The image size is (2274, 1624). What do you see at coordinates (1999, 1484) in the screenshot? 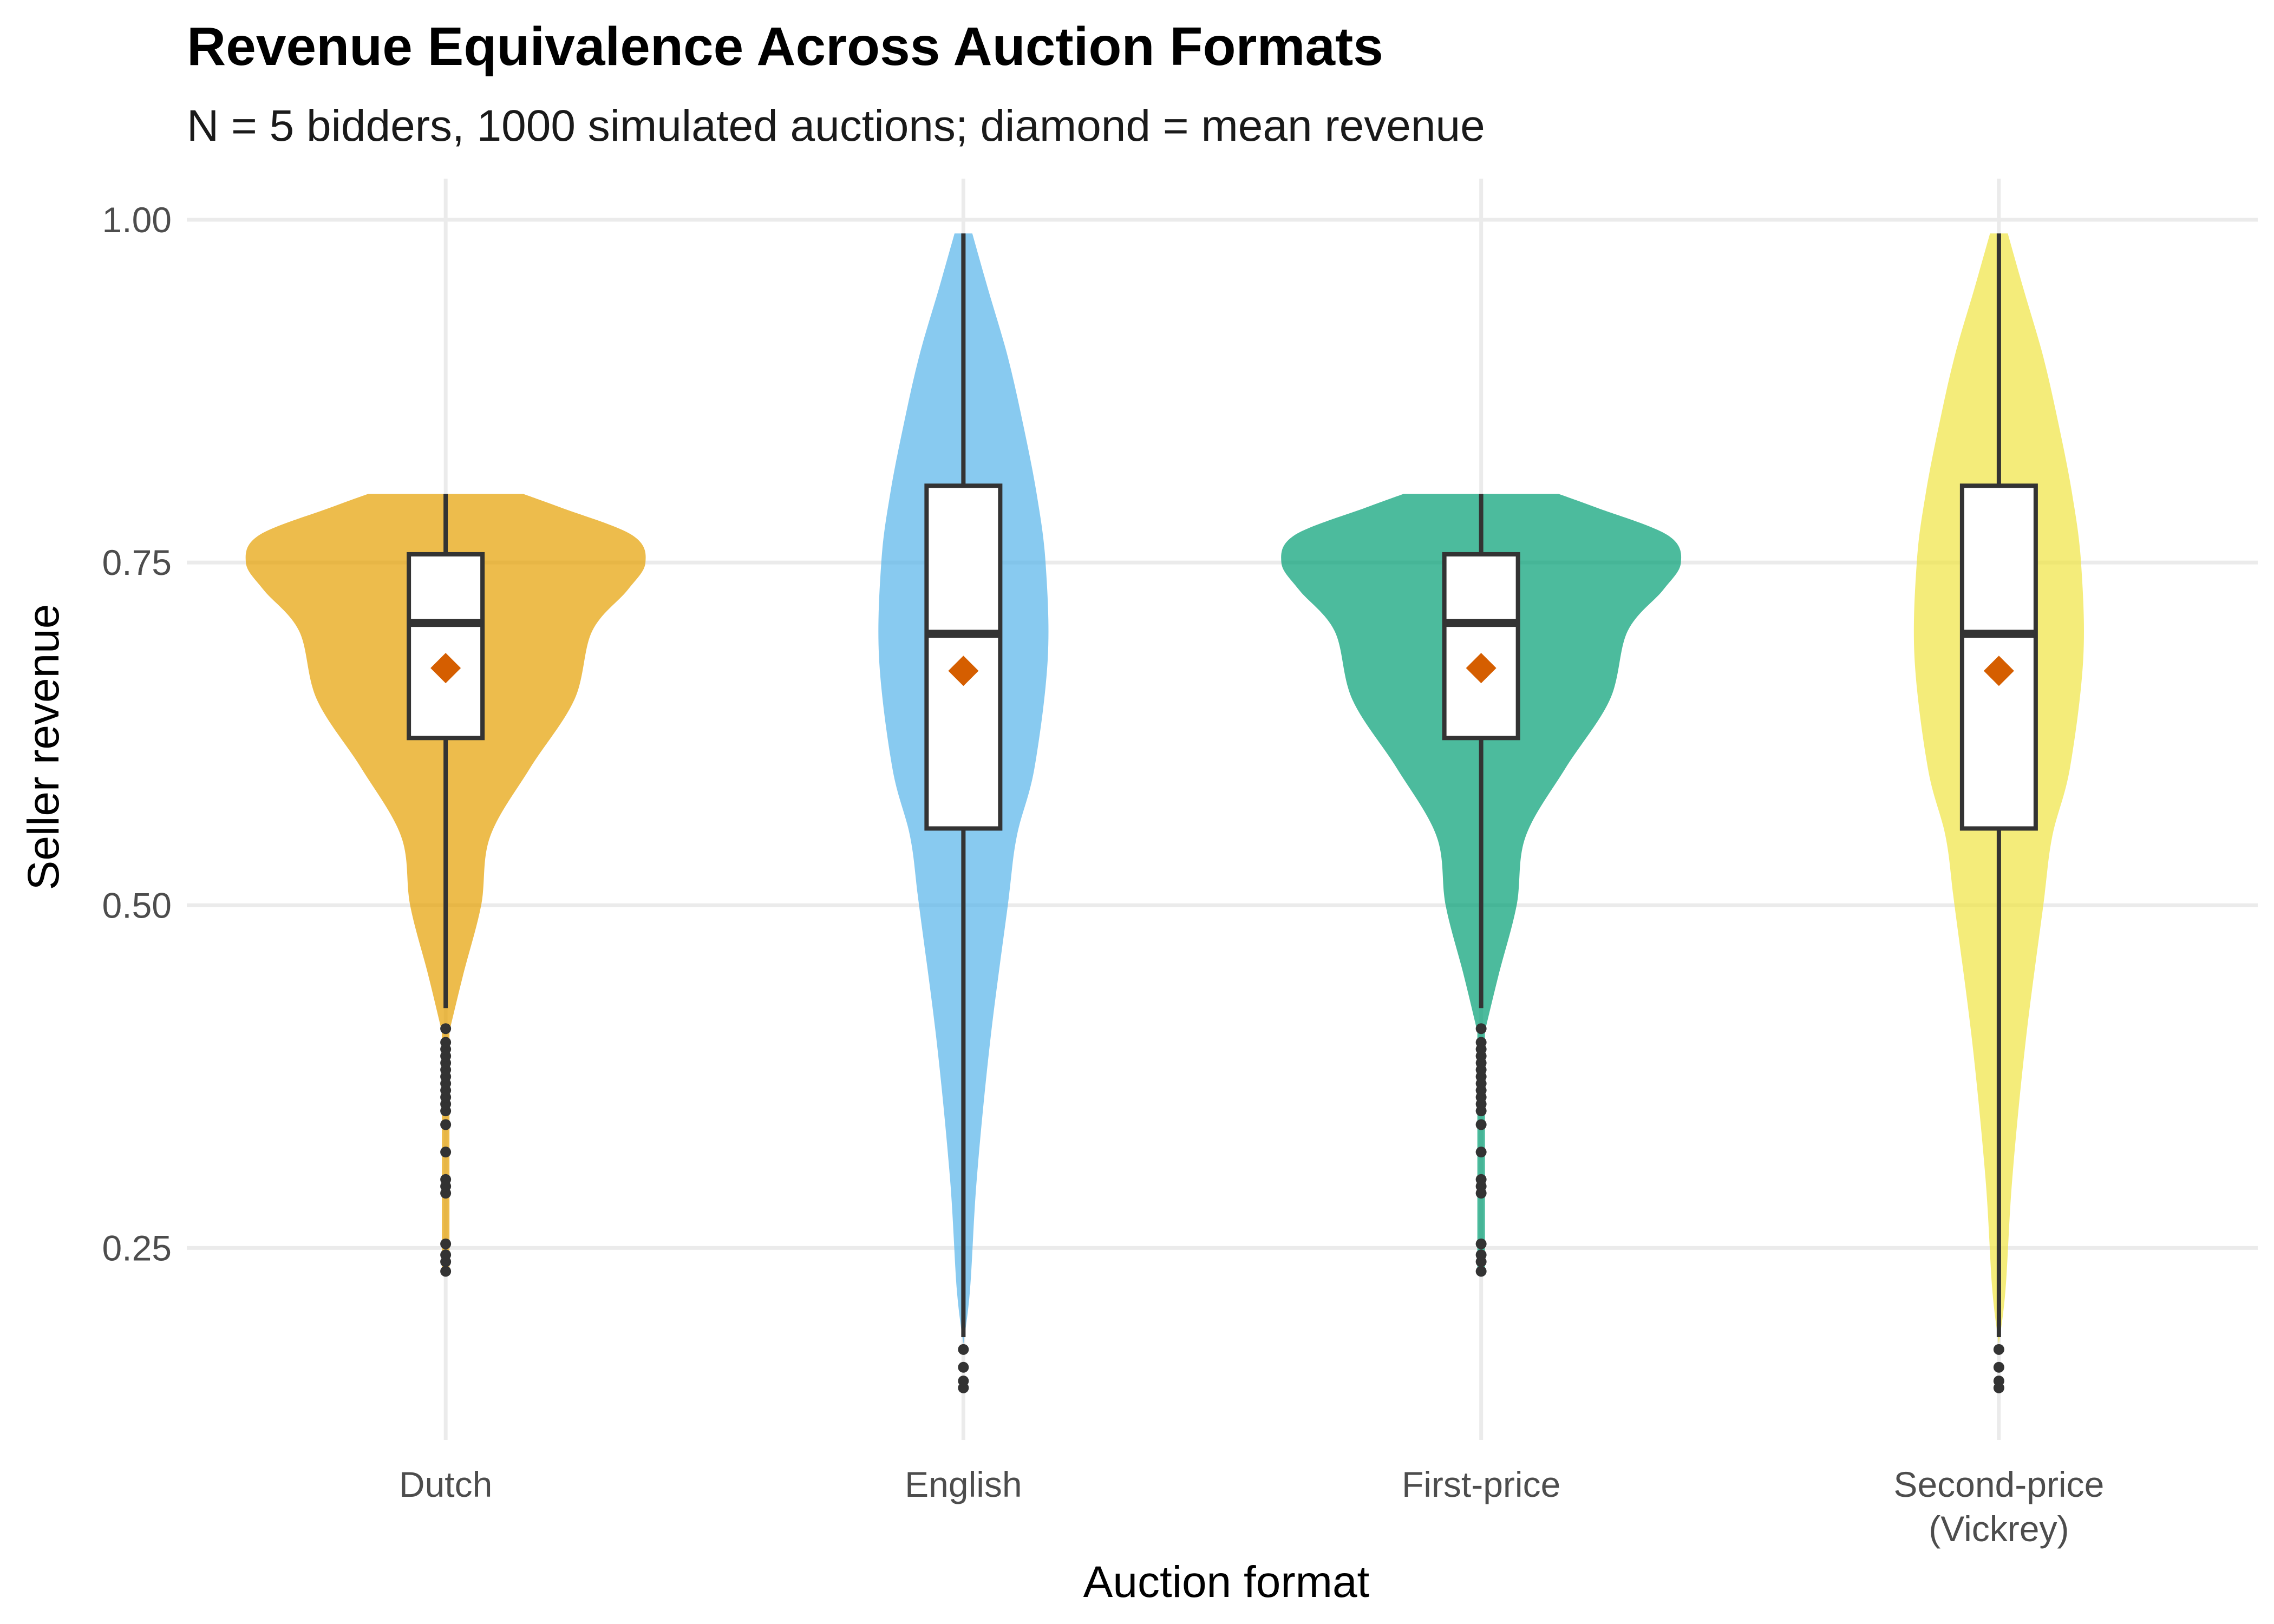
I see `x-tick-label: Second-price` at bounding box center [1999, 1484].